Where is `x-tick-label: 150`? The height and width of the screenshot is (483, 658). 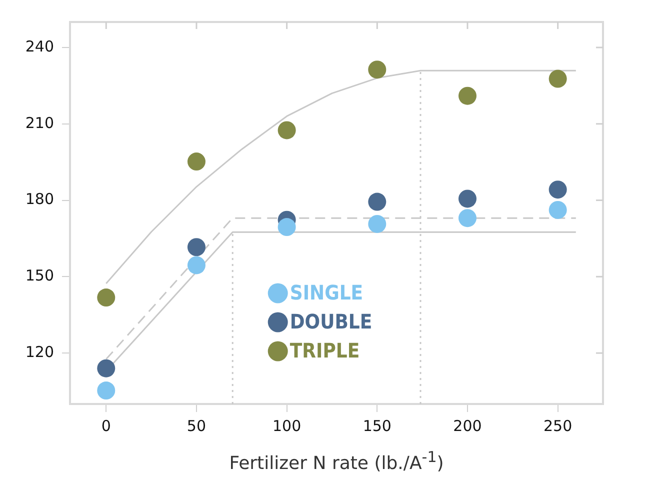
x-tick-label: 150 is located at coordinates (377, 425).